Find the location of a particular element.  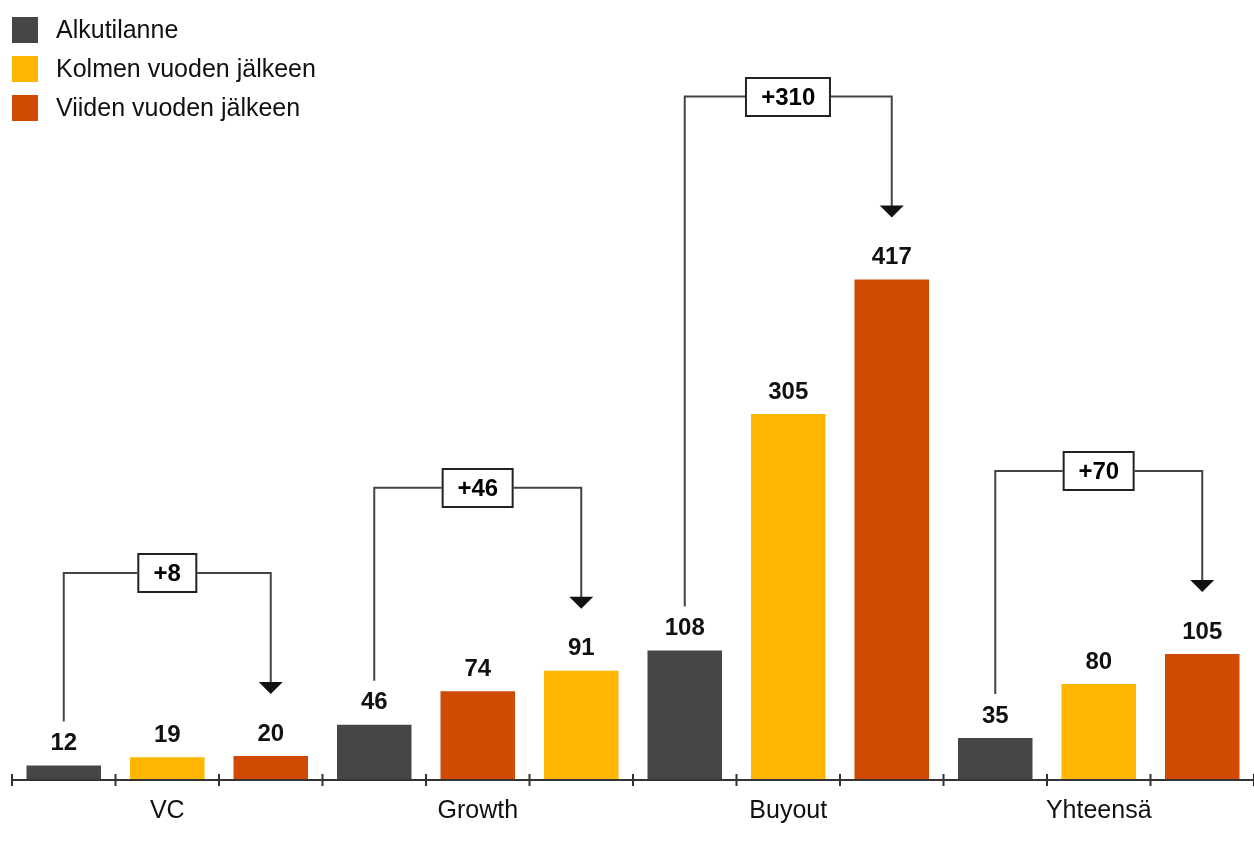

annotation: +46 is located at coordinates (478, 487).